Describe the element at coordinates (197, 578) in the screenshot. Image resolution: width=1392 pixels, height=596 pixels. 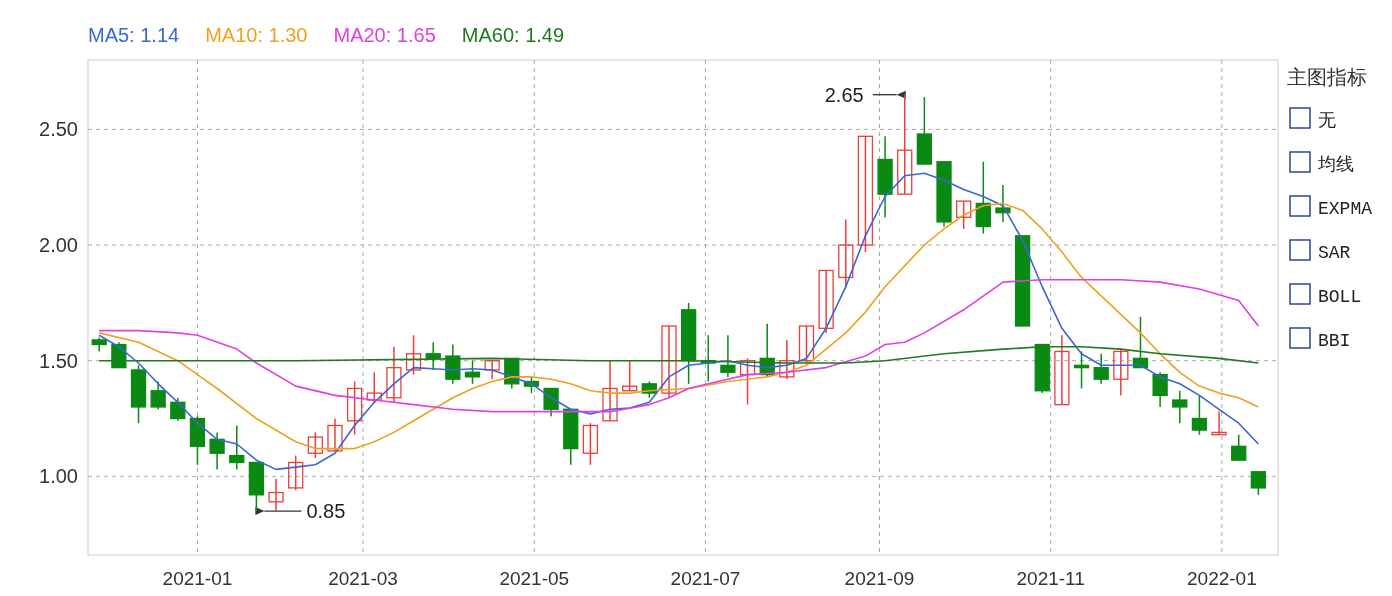
I see `x-tick-label: 2021-01` at that location.